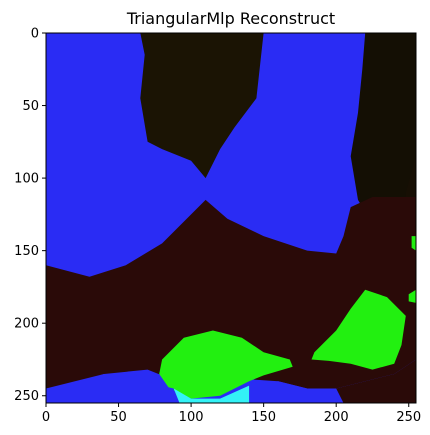  What do you see at coordinates (26, 179) in the screenshot?
I see `y-tick-label: 100` at bounding box center [26, 179].